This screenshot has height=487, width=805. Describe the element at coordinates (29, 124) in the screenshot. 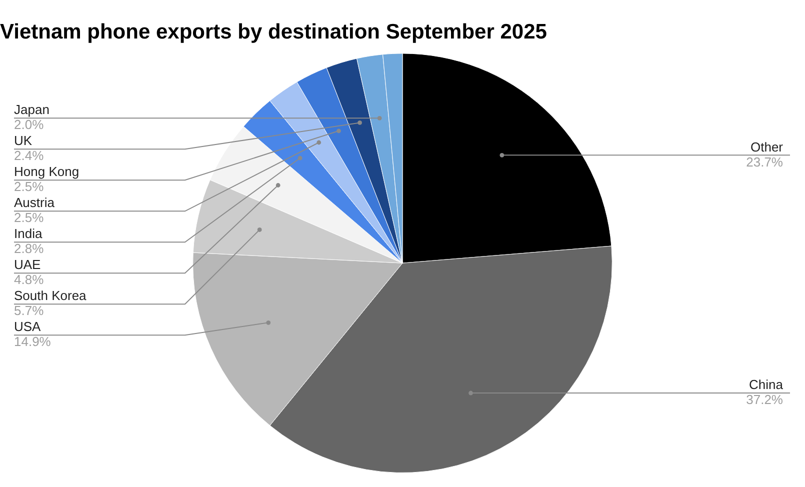

I see `data-label: 2.0%` at that location.